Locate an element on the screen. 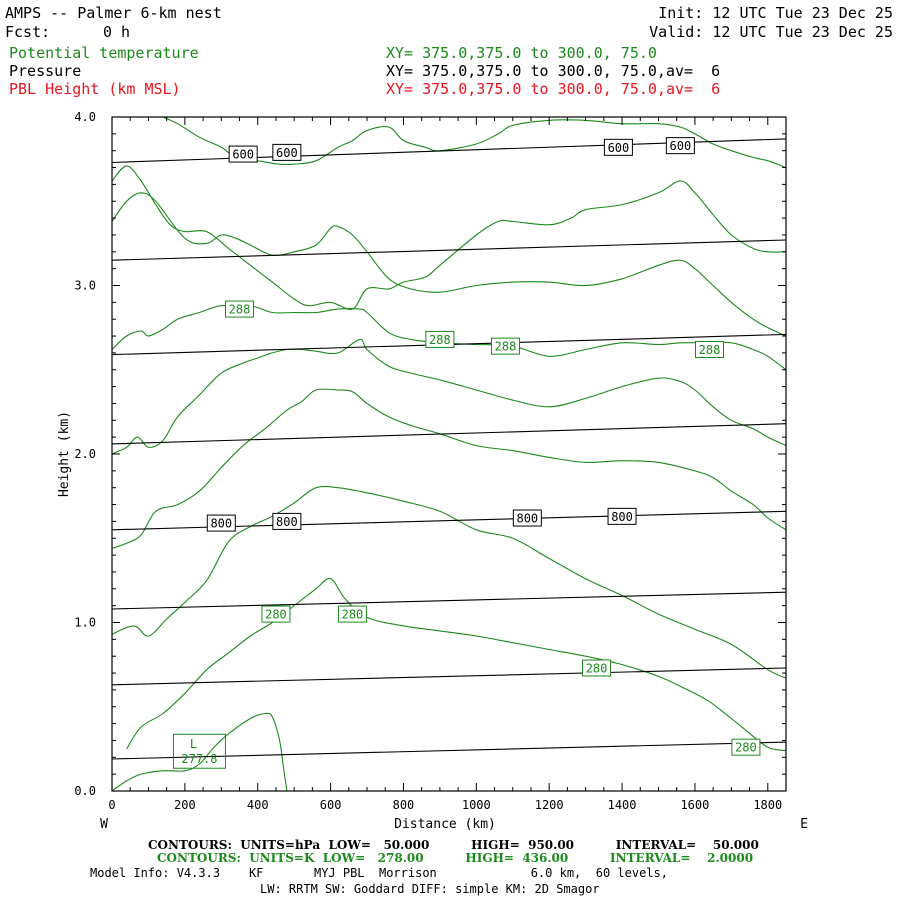 This screenshot has height=900, width=900. chart-title: AMPS -- Palmer 6-km nest is located at coordinates (113, 13).